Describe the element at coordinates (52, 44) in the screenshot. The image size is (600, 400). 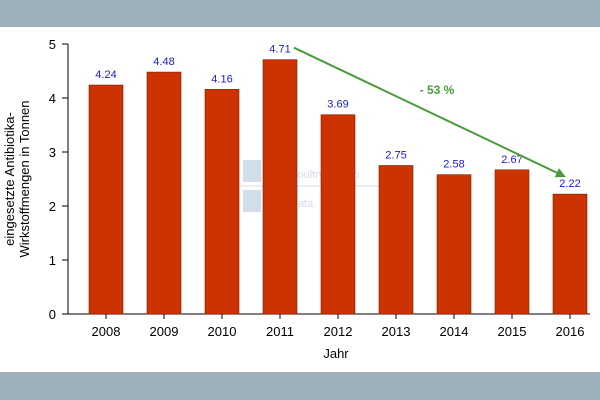
I see `y-tick-label: 5` at that location.